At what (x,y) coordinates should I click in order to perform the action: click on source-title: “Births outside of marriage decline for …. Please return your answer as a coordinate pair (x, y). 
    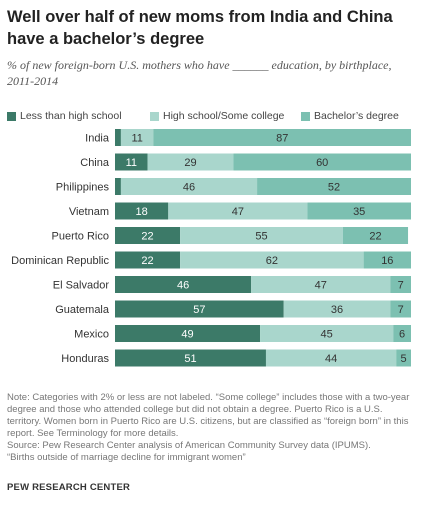
    Looking at the image, I should click on (126, 457).